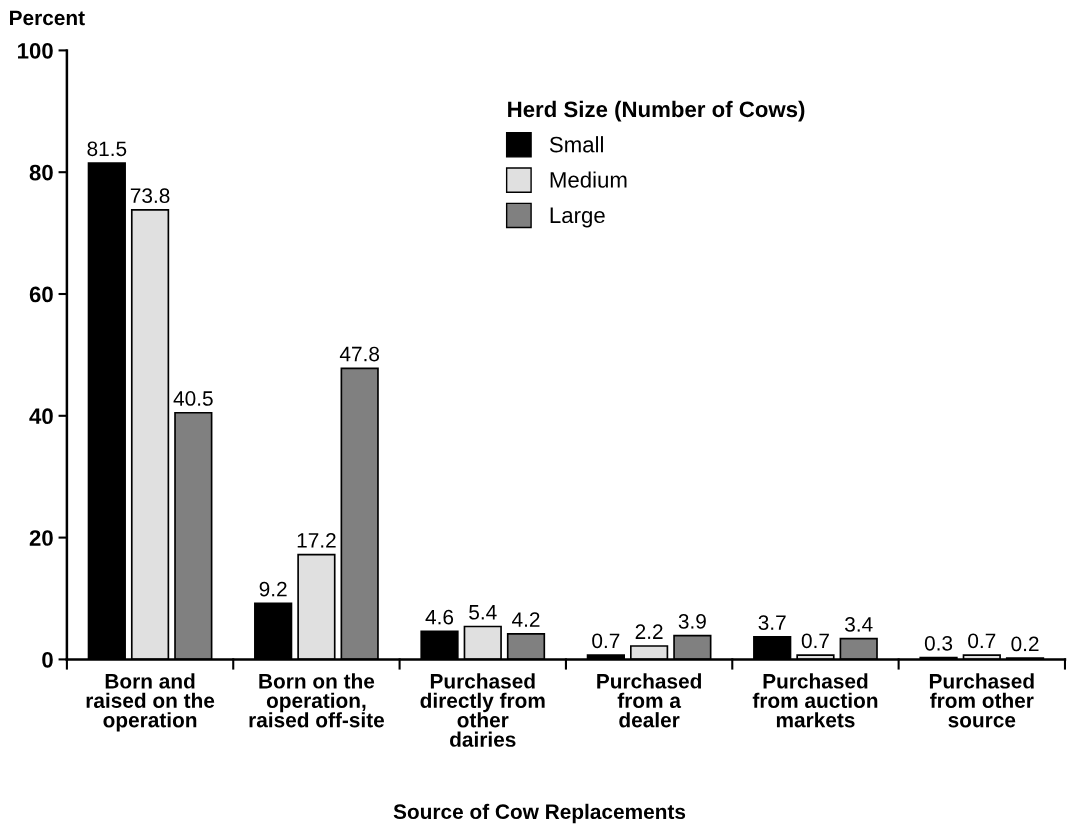  What do you see at coordinates (41, 172) in the screenshot?
I see `y-tick-label: 80` at bounding box center [41, 172].